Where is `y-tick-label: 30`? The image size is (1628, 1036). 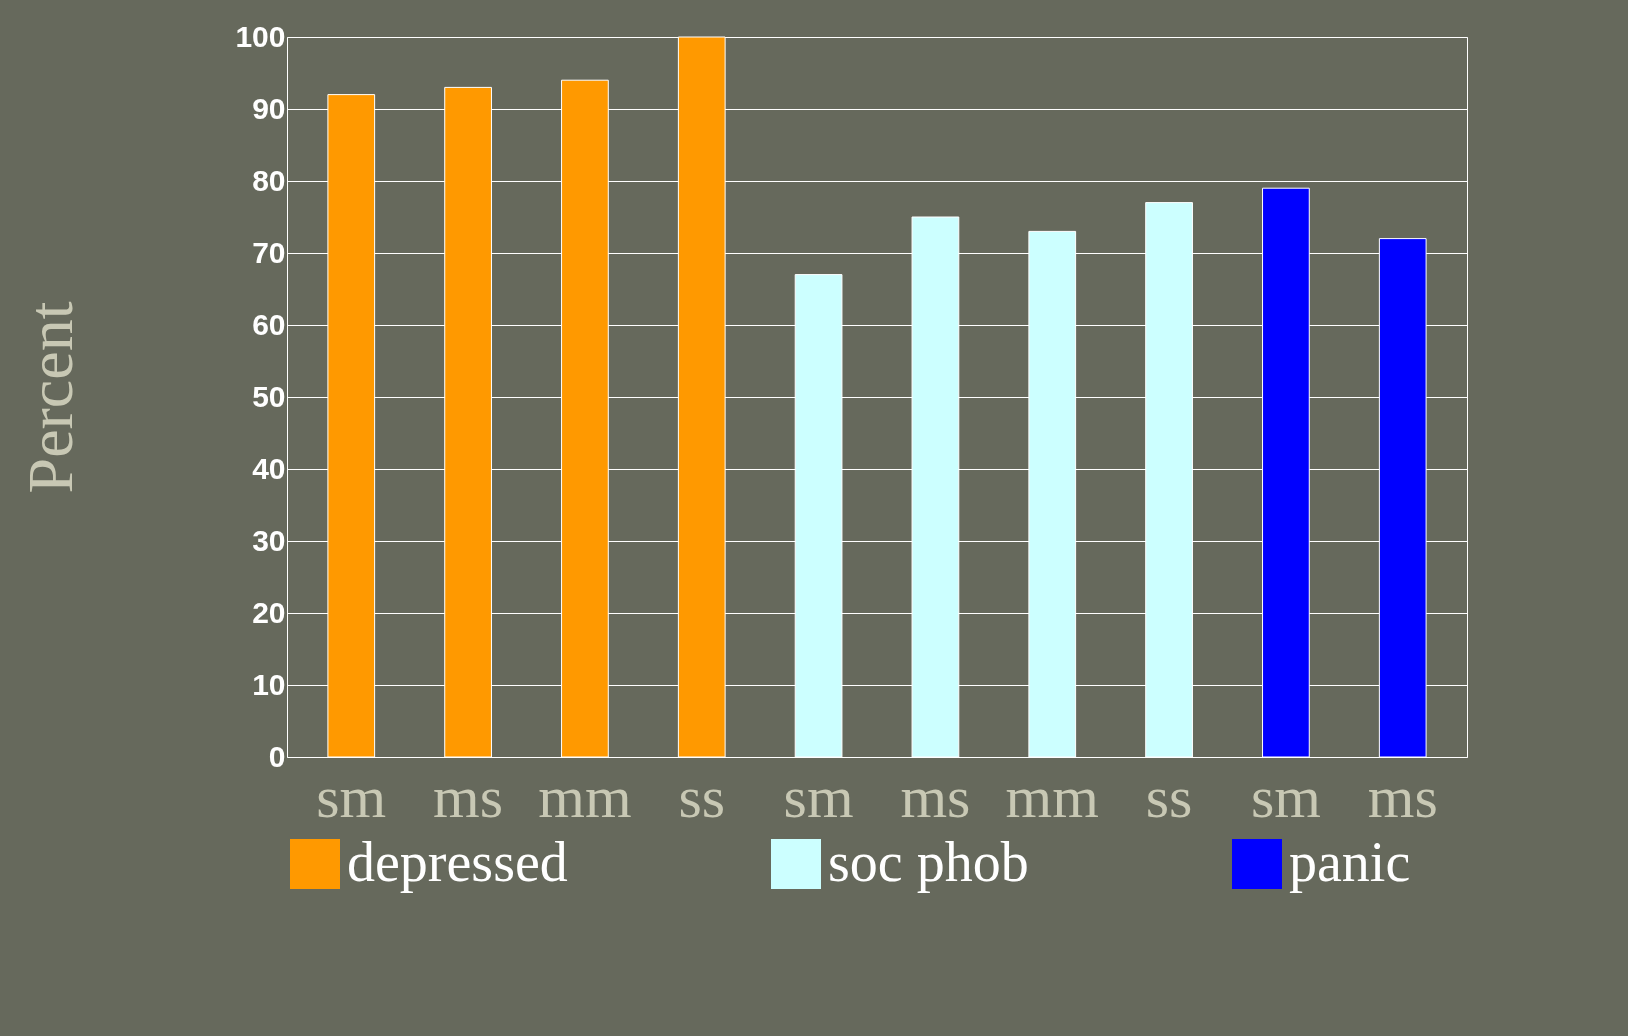
y-tick-label: 30 is located at coordinates (269, 540).